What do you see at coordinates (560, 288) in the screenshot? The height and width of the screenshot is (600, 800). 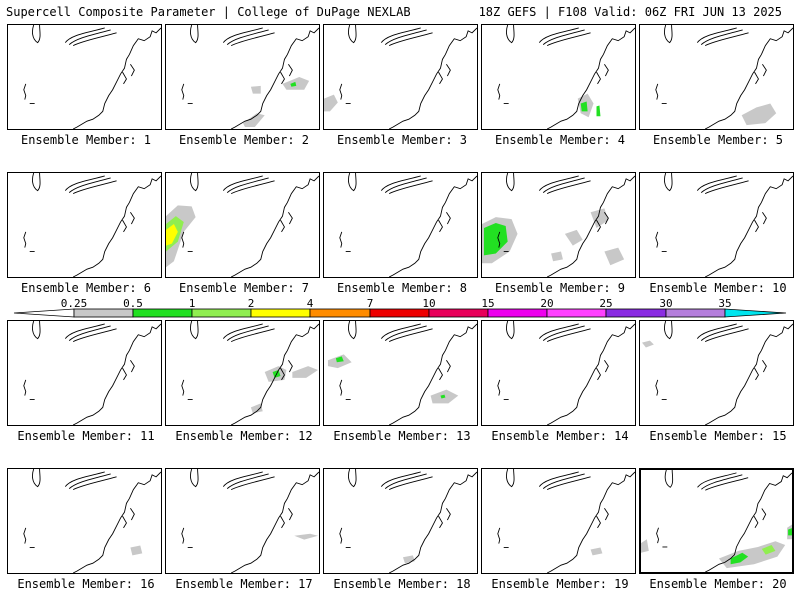 I see `ensemble-member-label: Ensemble Member: 9` at bounding box center [560, 288].